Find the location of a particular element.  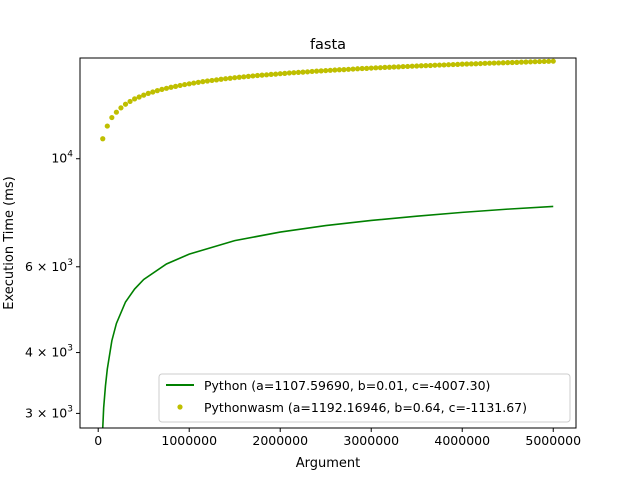

legend-box is located at coordinates (364, 398).